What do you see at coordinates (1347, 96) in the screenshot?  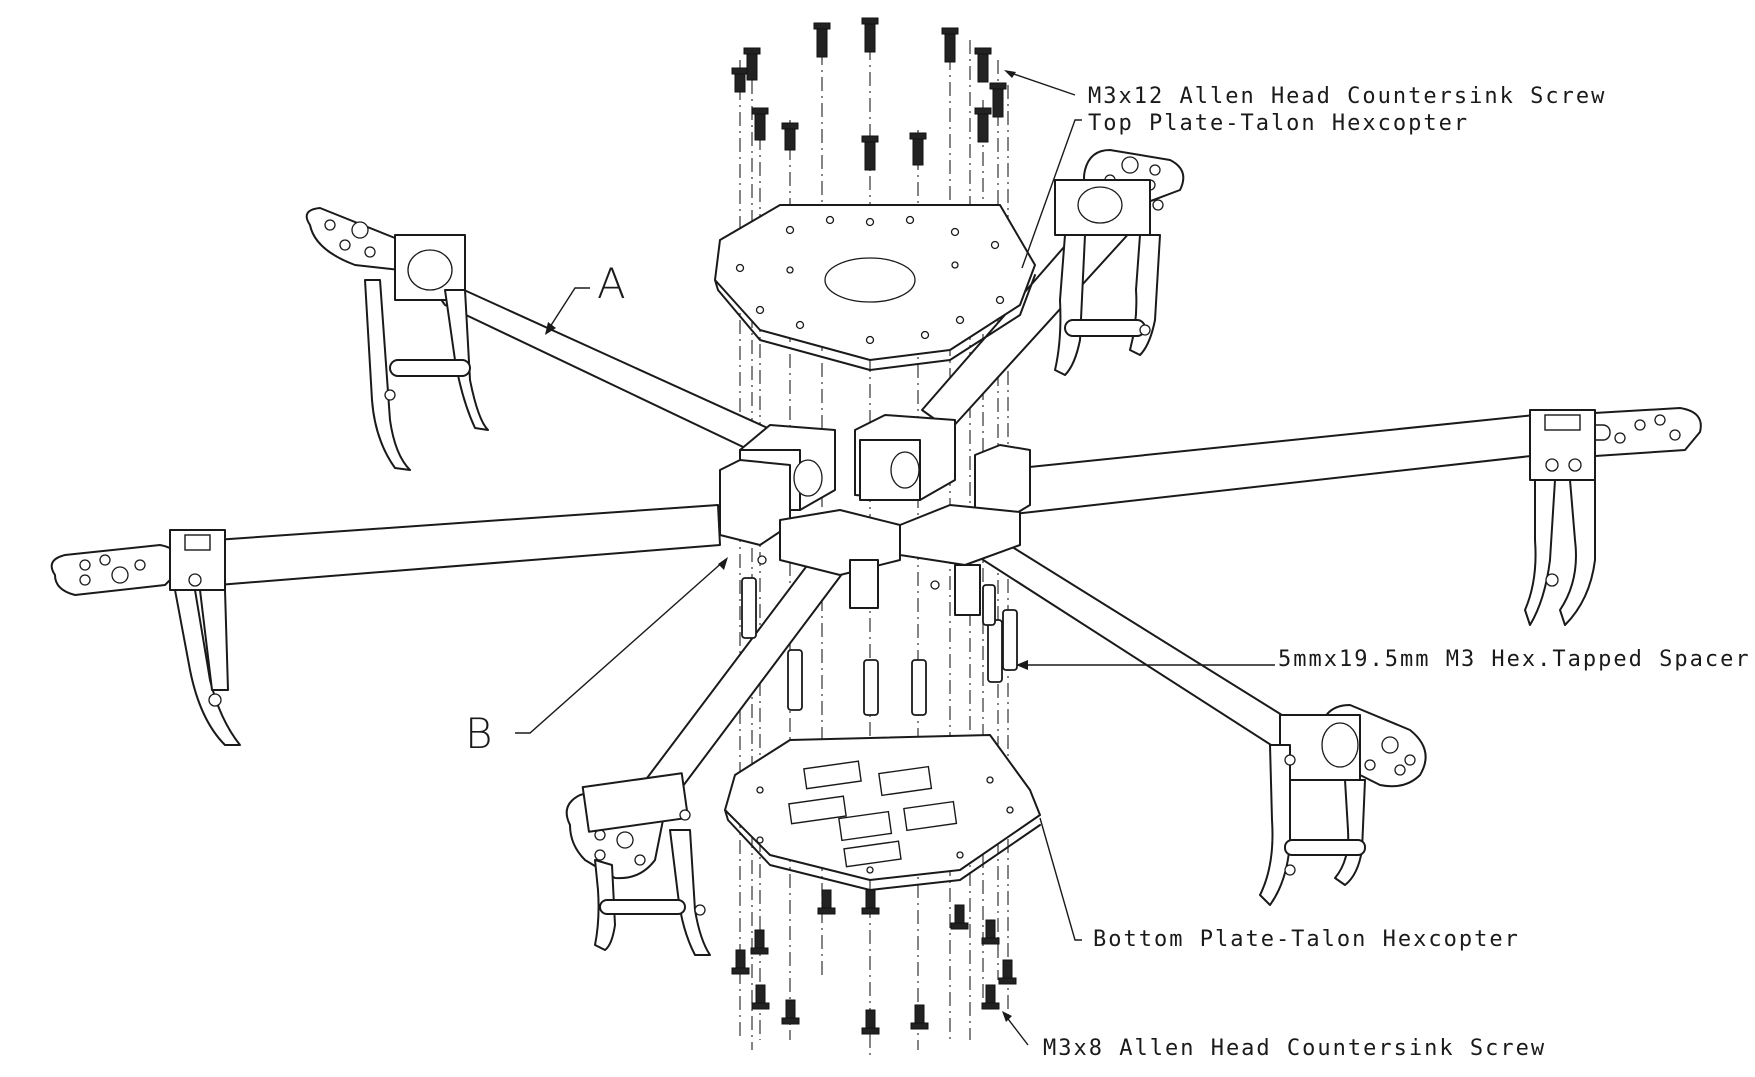 I see `label-top-screw: M3x12 Allen Head Countersink Screw` at bounding box center [1347, 96].